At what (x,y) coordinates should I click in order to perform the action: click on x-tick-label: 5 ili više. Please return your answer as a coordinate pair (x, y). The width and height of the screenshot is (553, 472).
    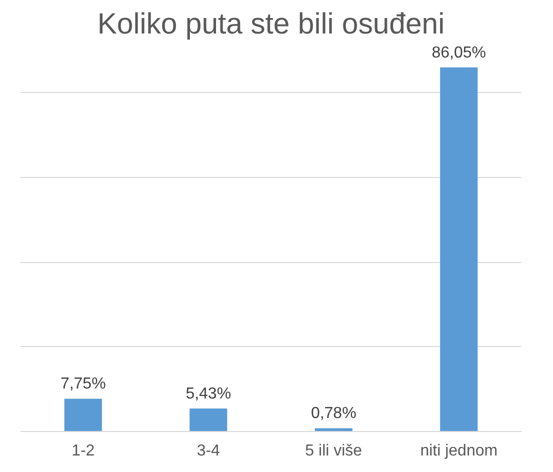
    Looking at the image, I should click on (333, 451).